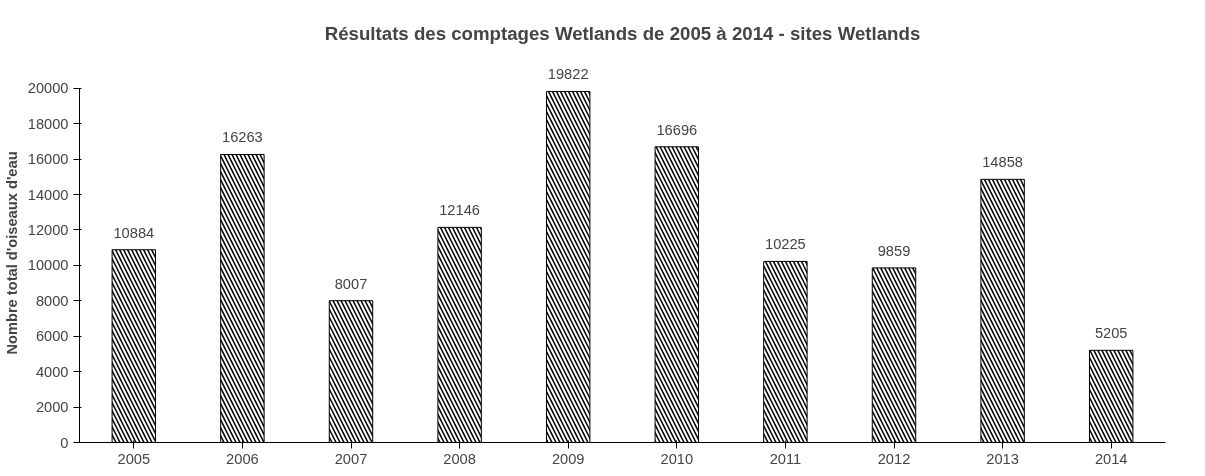 This screenshot has width=1205, height=476. What do you see at coordinates (568, 74) in the screenshot?
I see `data-label: 19822` at bounding box center [568, 74].